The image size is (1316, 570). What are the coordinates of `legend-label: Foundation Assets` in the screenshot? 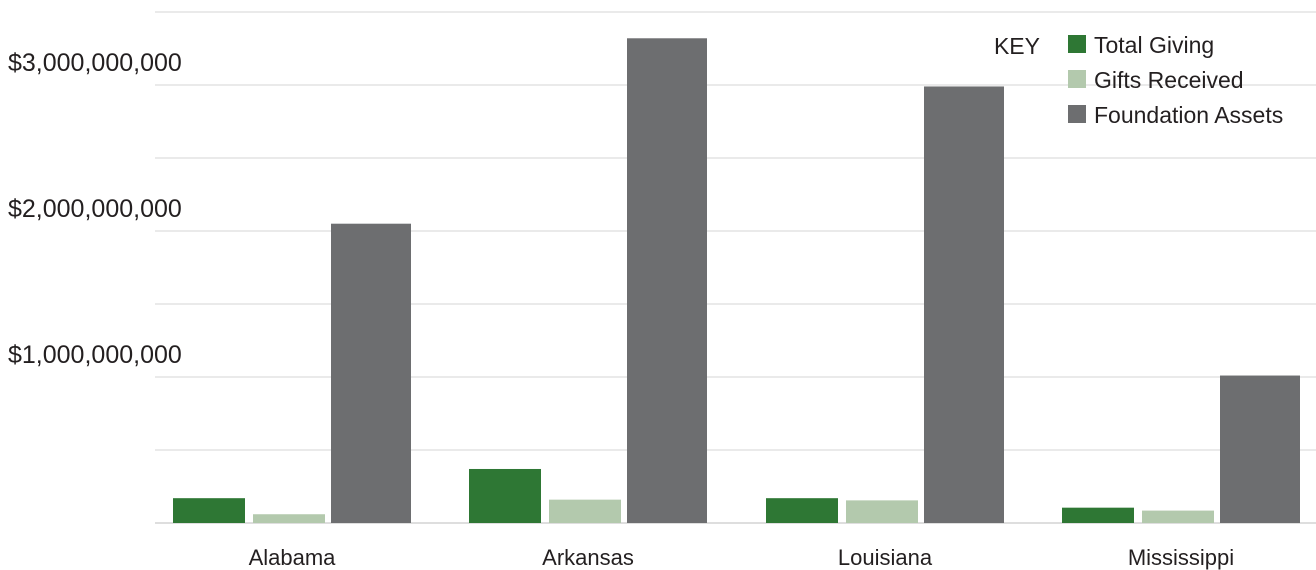 It's located at (1188, 115).